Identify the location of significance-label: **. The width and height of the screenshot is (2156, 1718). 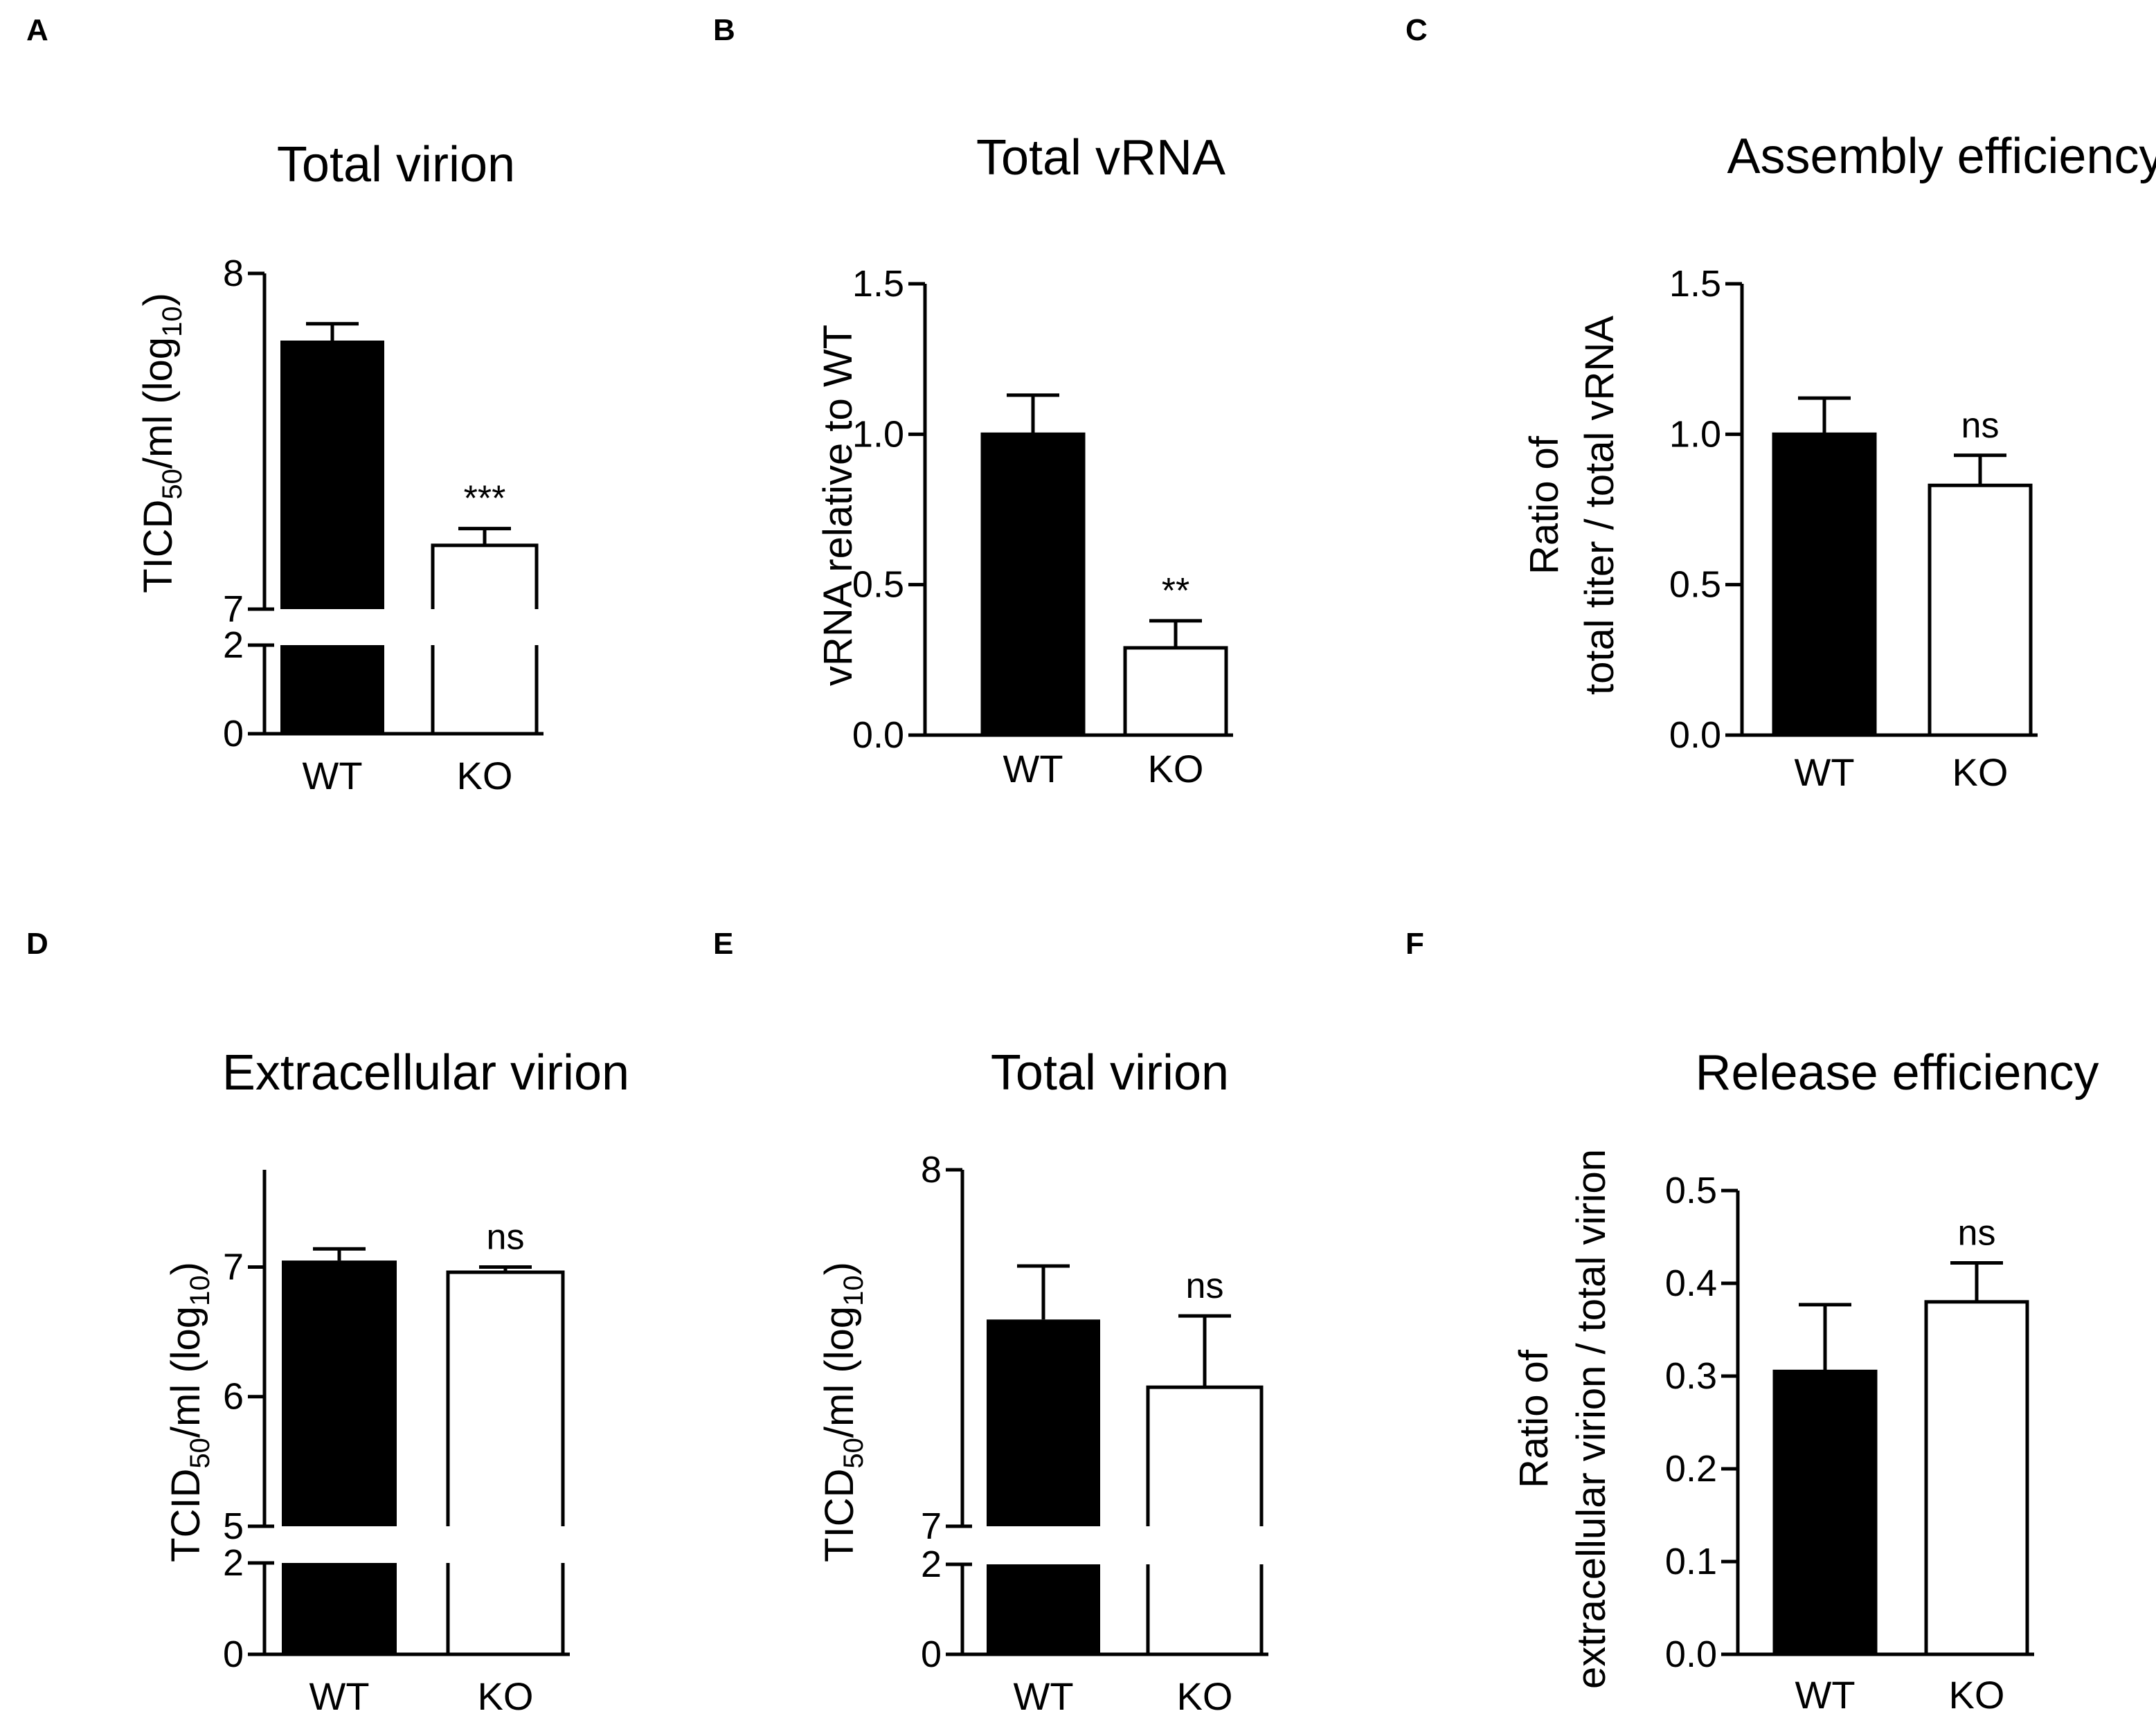
(1175, 591).